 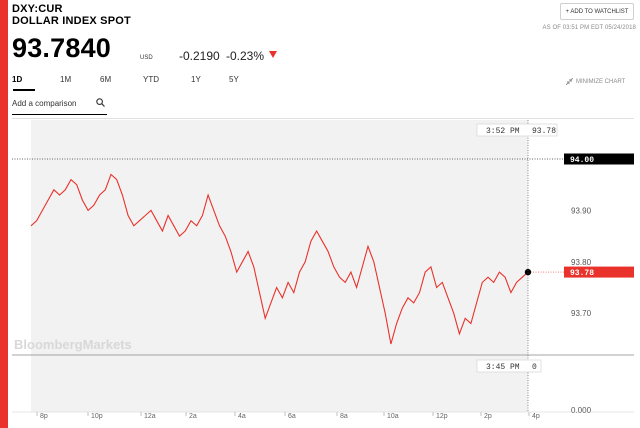 I want to click on add-to-watchlist-button: + ADD TO WATCHLIST, so click(x=597, y=11).